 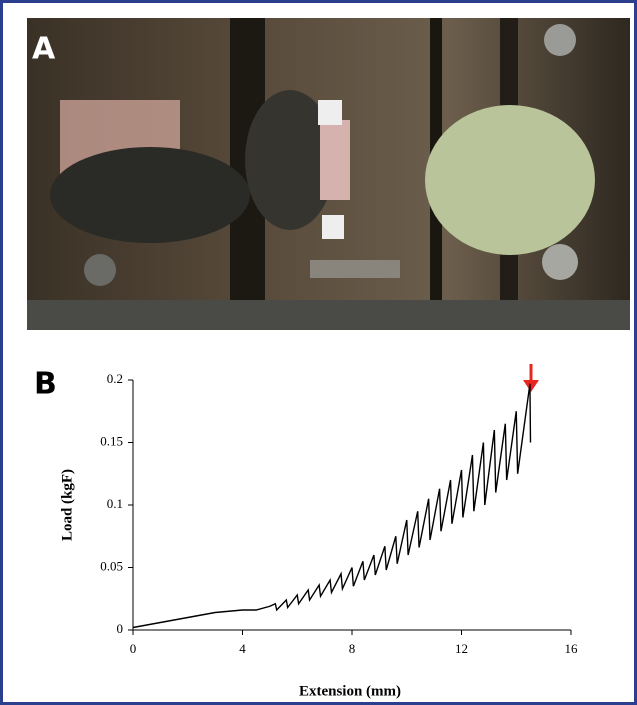 I want to click on y-tick-label: 0.2, so click(x=115, y=378).